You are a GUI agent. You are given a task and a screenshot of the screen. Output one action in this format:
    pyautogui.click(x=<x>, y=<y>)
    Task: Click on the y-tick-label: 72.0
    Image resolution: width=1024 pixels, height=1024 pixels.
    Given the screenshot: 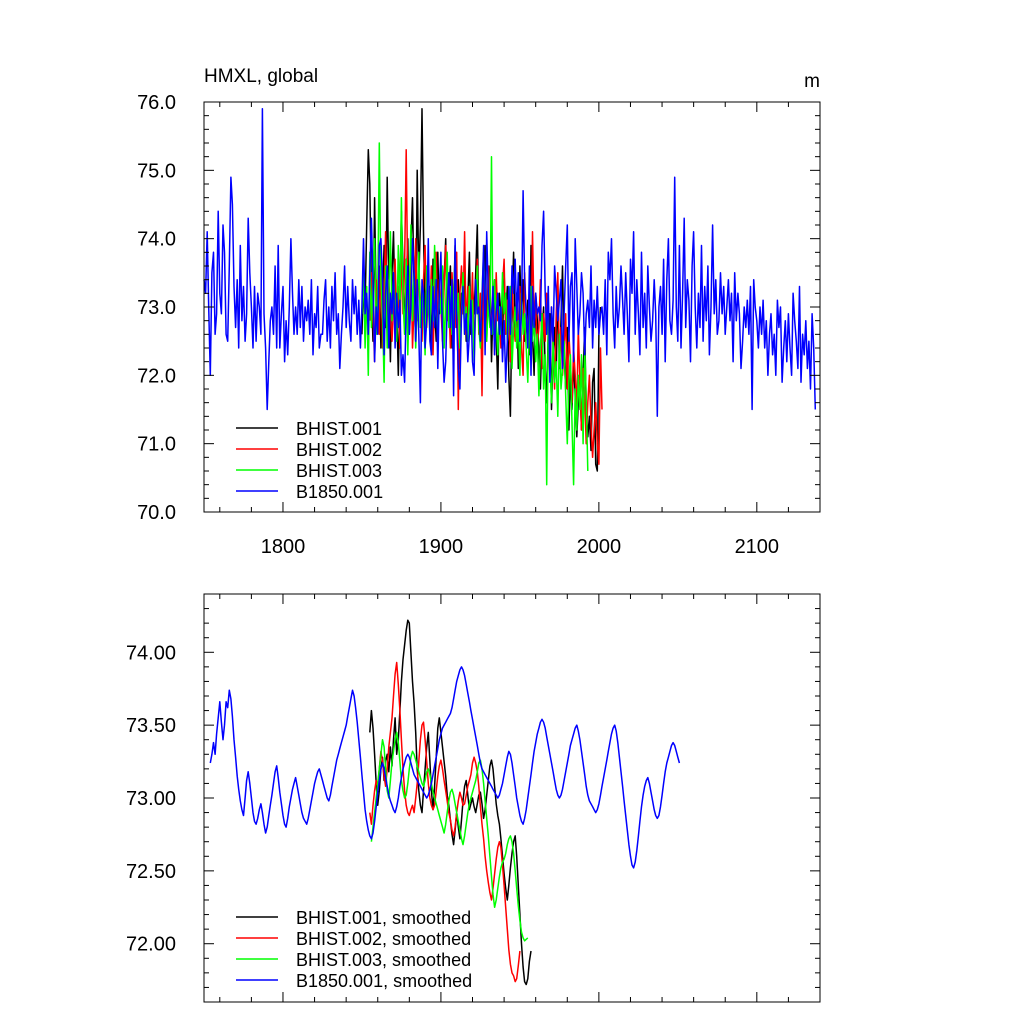 What is the action you would take?
    pyautogui.click(x=156, y=376)
    